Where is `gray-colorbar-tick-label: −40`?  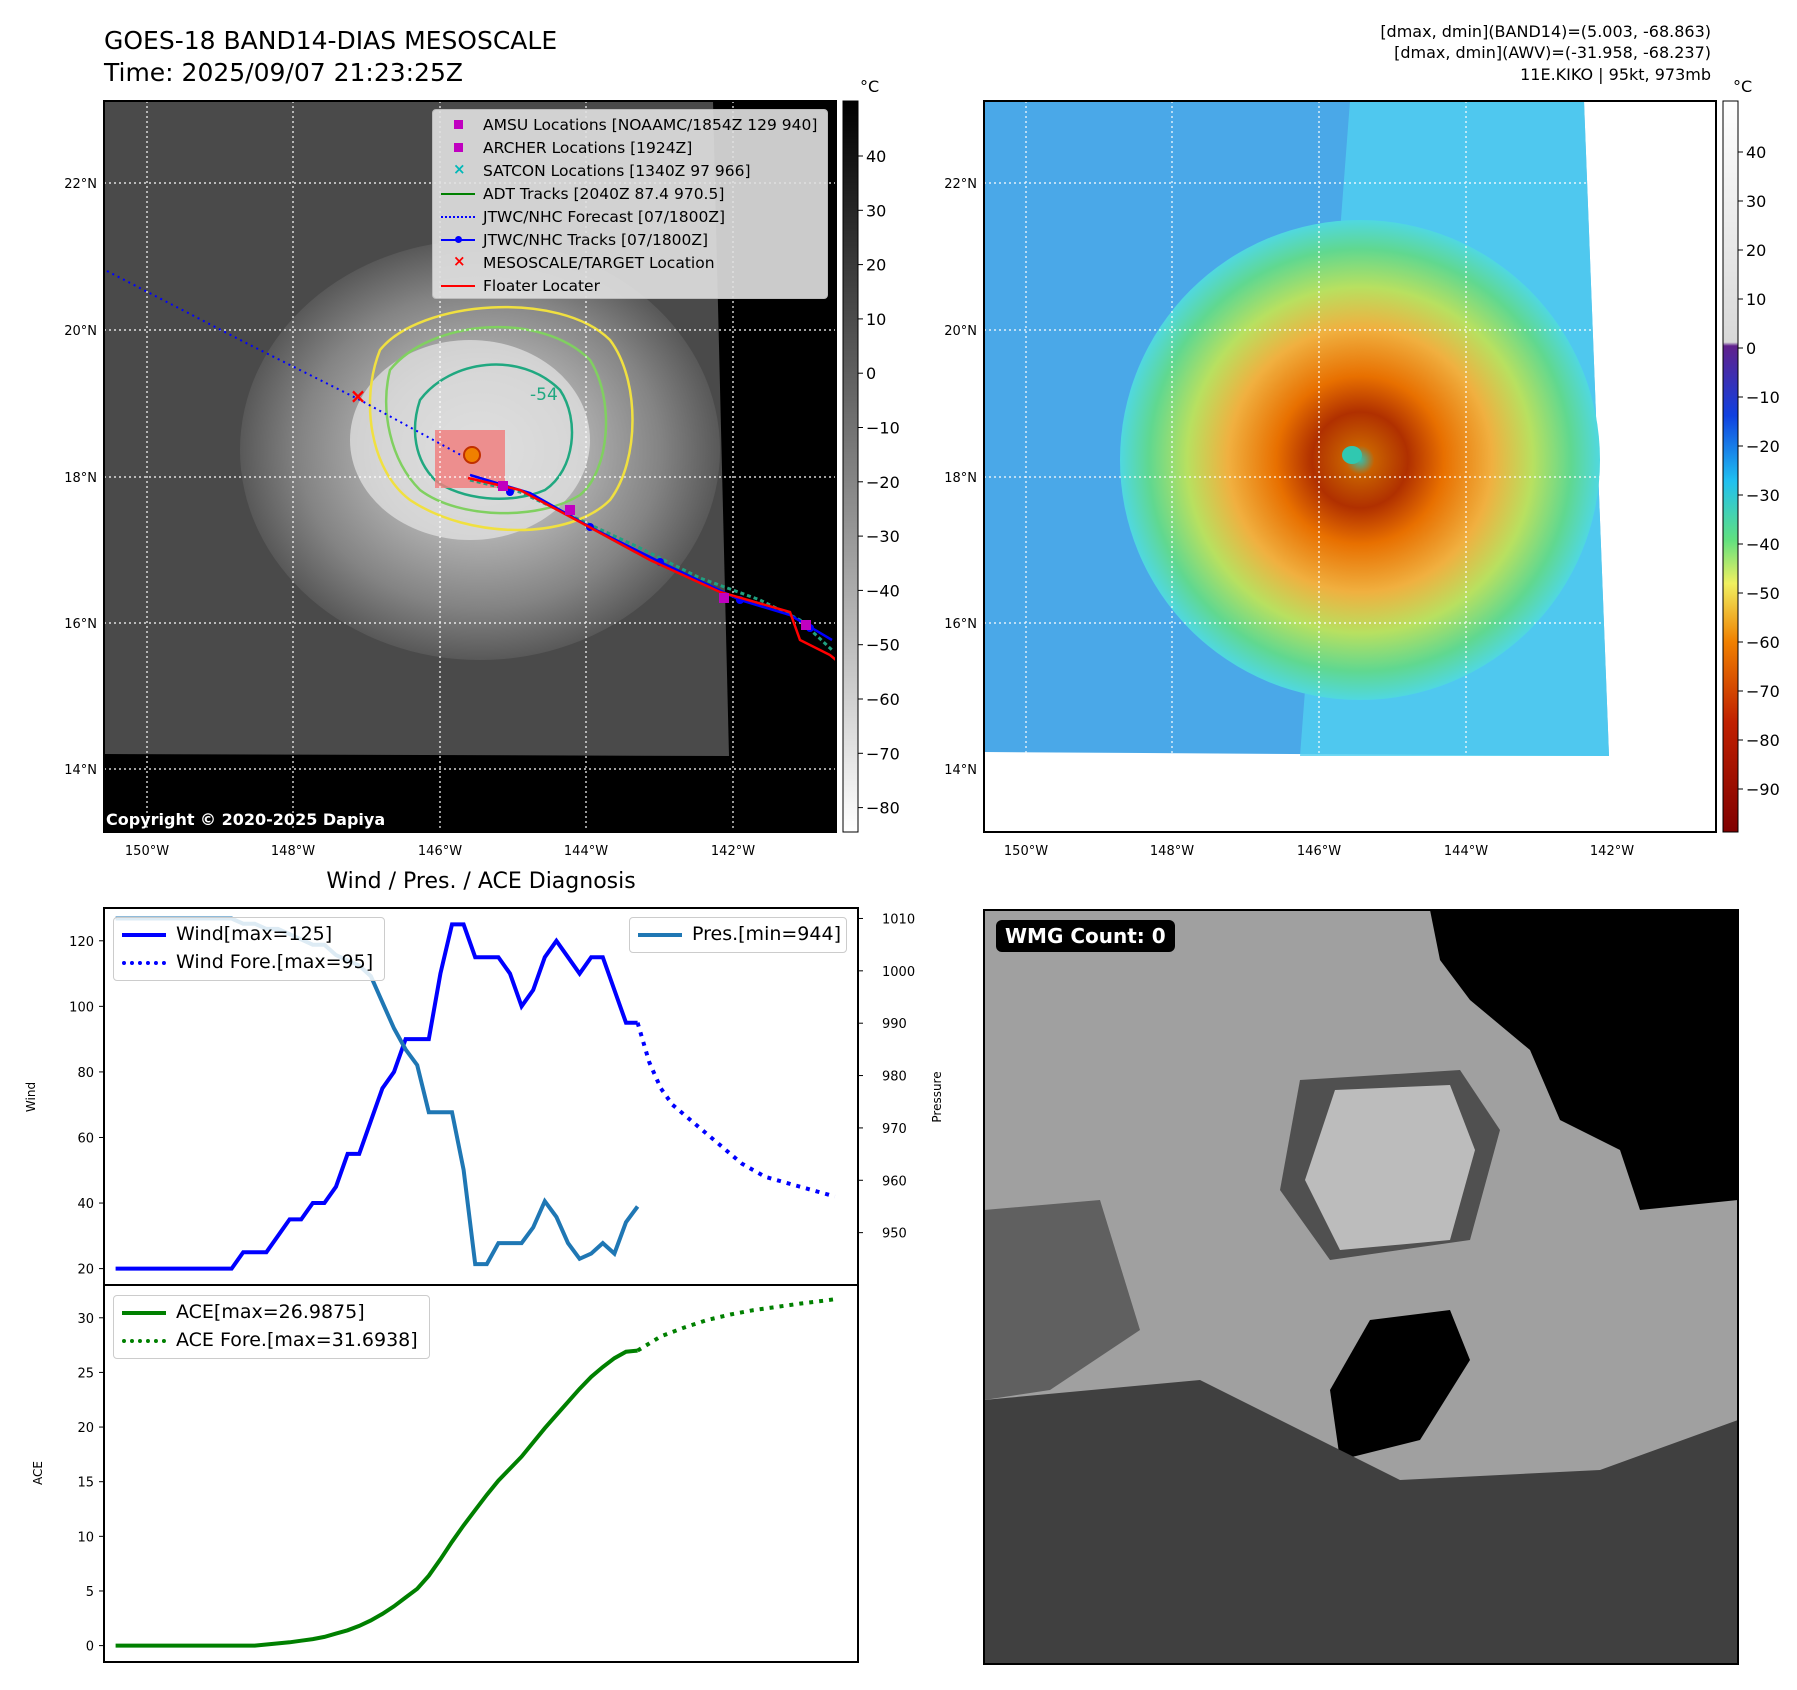 gray-colorbar-tick-label: −40 is located at coordinates (883, 590).